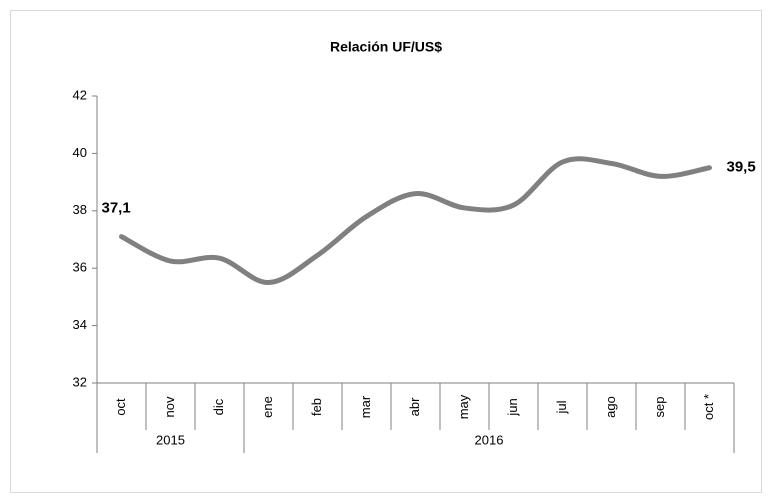 This screenshot has height=503, width=772. Describe the element at coordinates (463, 406) in the screenshot. I see `x-tick-label: may` at that location.